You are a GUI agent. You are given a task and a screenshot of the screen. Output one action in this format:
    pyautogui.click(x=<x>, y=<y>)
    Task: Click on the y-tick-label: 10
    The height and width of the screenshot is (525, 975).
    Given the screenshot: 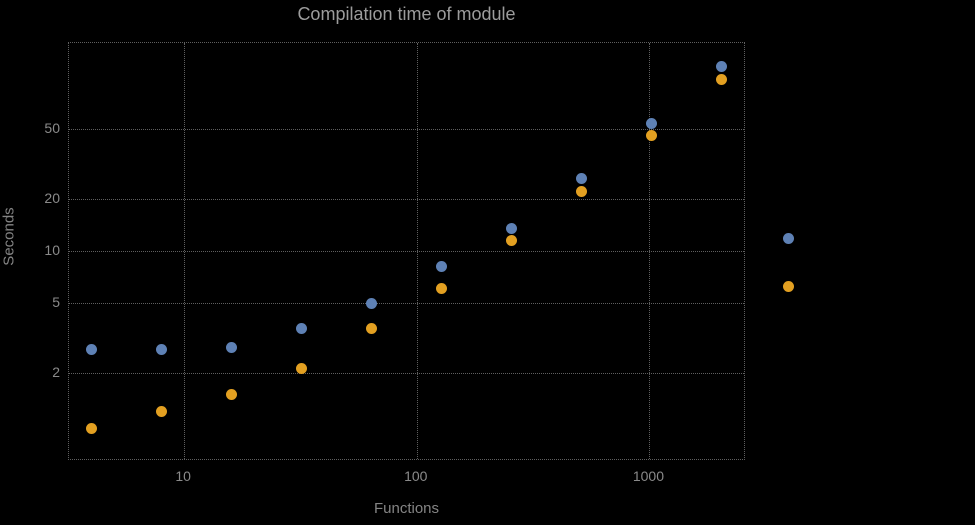 What is the action you would take?
    pyautogui.click(x=52, y=249)
    